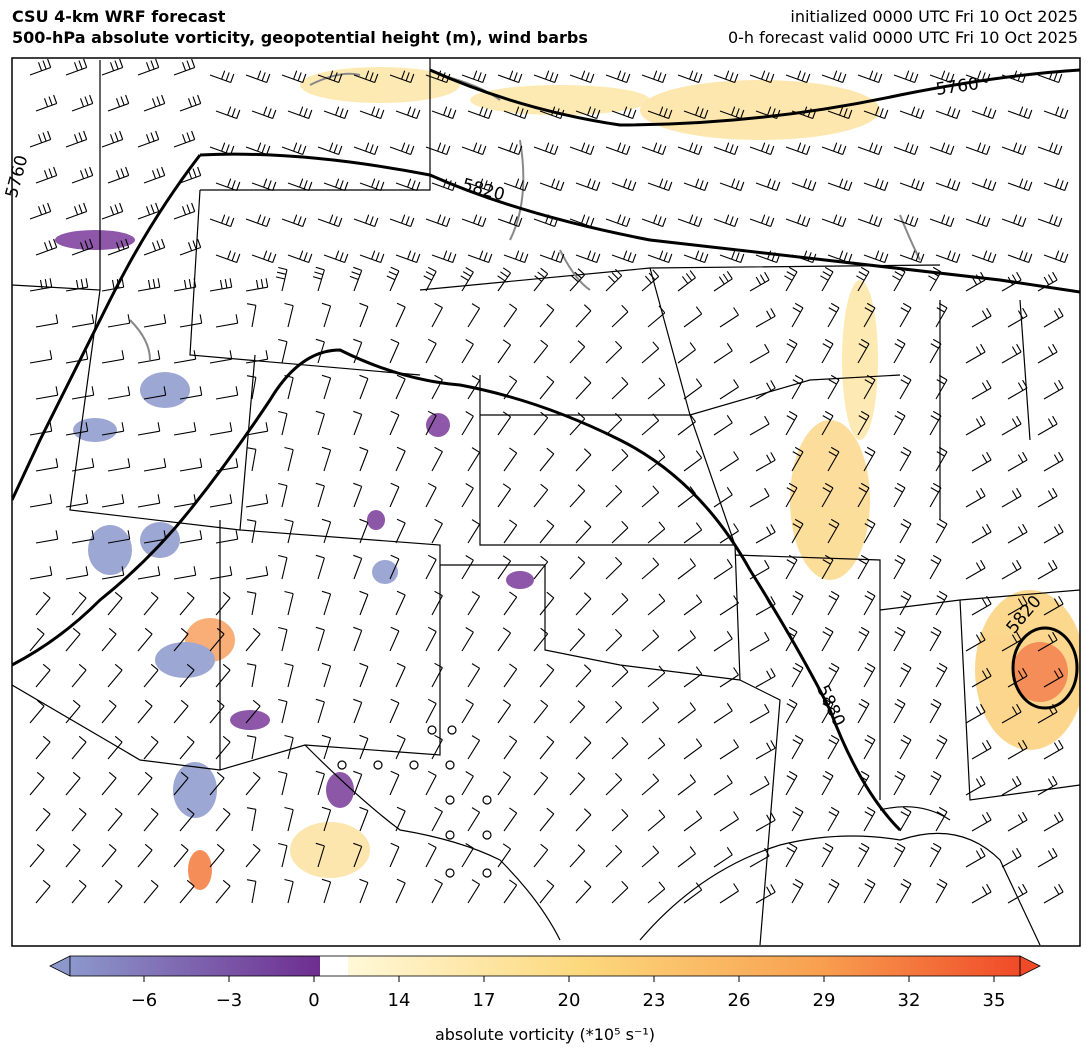  I want to click on init-time: initialized 0000 UTC Fri 10 Oct 2025, so click(934, 16).